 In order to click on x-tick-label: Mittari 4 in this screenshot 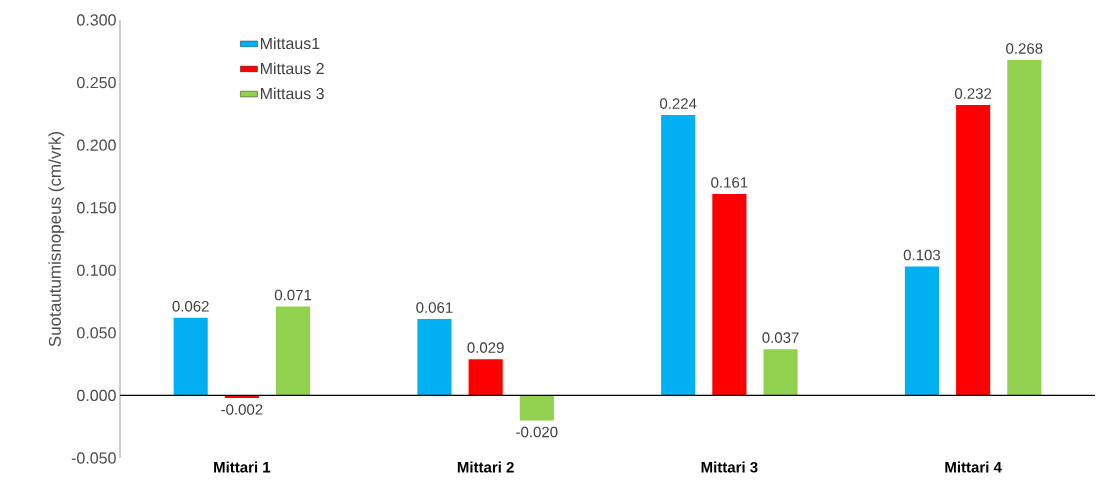, I will do `click(973, 467)`.